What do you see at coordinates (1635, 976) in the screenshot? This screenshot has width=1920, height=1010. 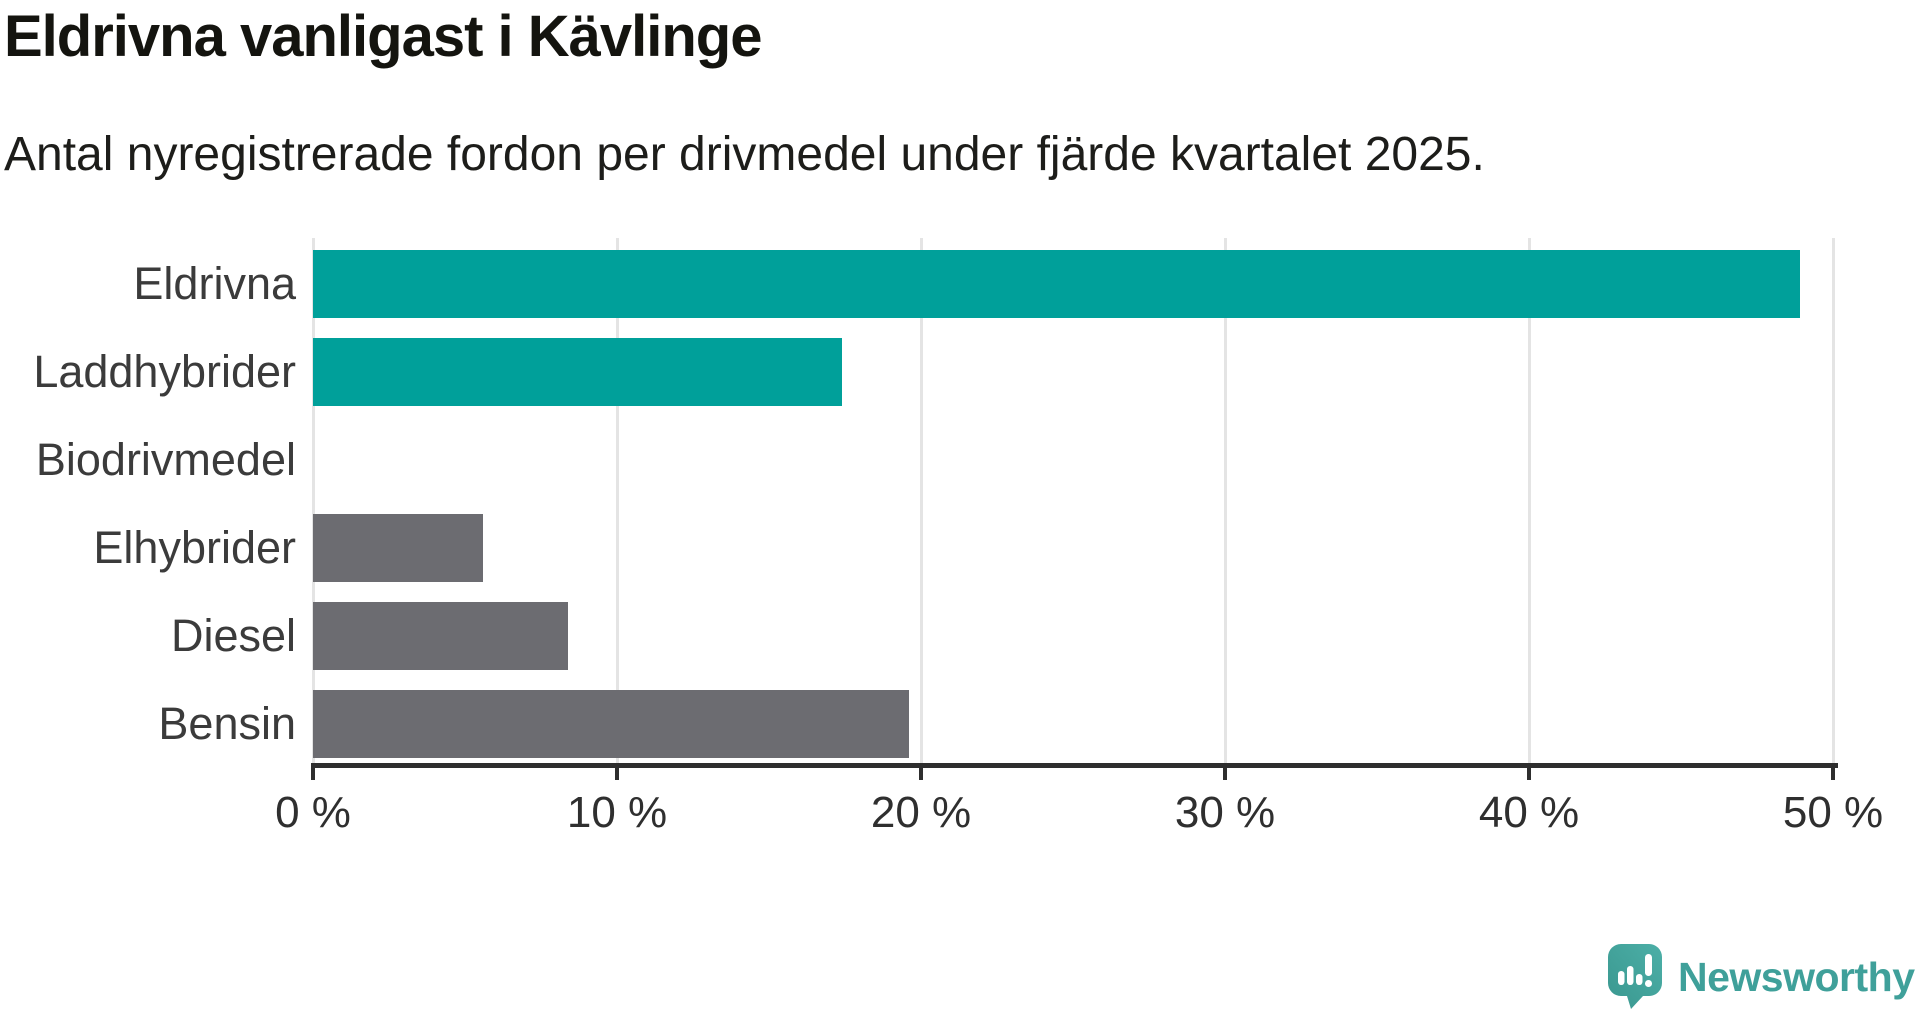 I see `newsworthy-logo-icon` at bounding box center [1635, 976].